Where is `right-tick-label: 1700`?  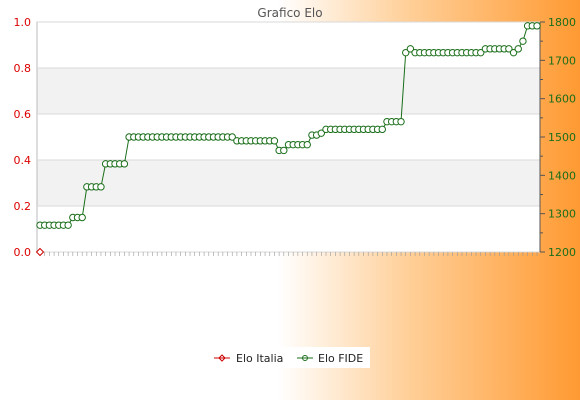 right-tick-label: 1700 is located at coordinates (562, 60).